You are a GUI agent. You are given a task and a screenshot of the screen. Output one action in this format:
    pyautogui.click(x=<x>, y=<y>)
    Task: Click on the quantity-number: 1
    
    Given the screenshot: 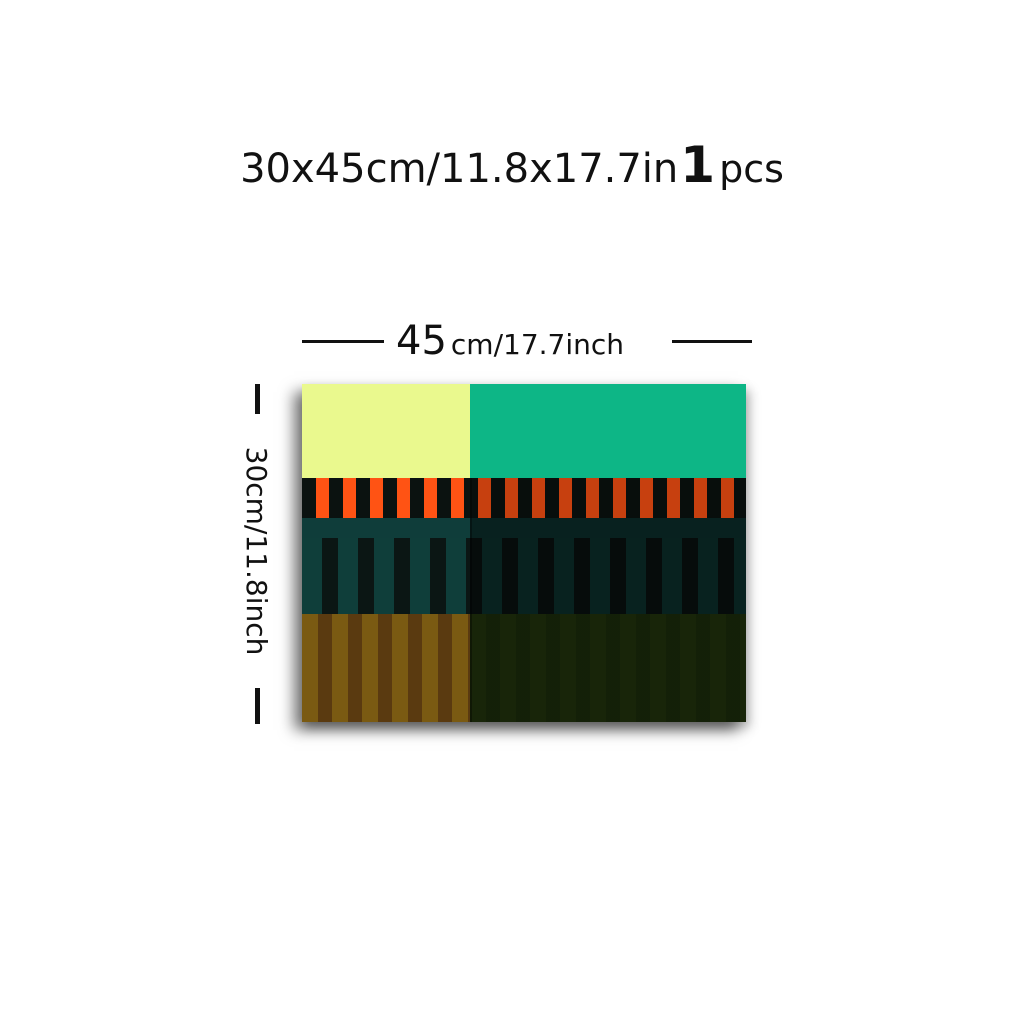 What is the action you would take?
    pyautogui.click(x=698, y=165)
    